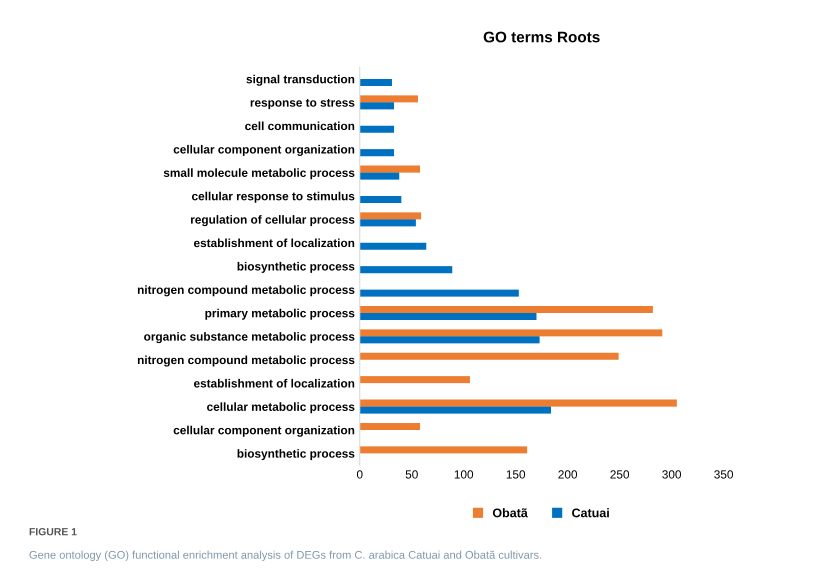  I want to click on y-tick-label: response to stress, so click(302, 104).